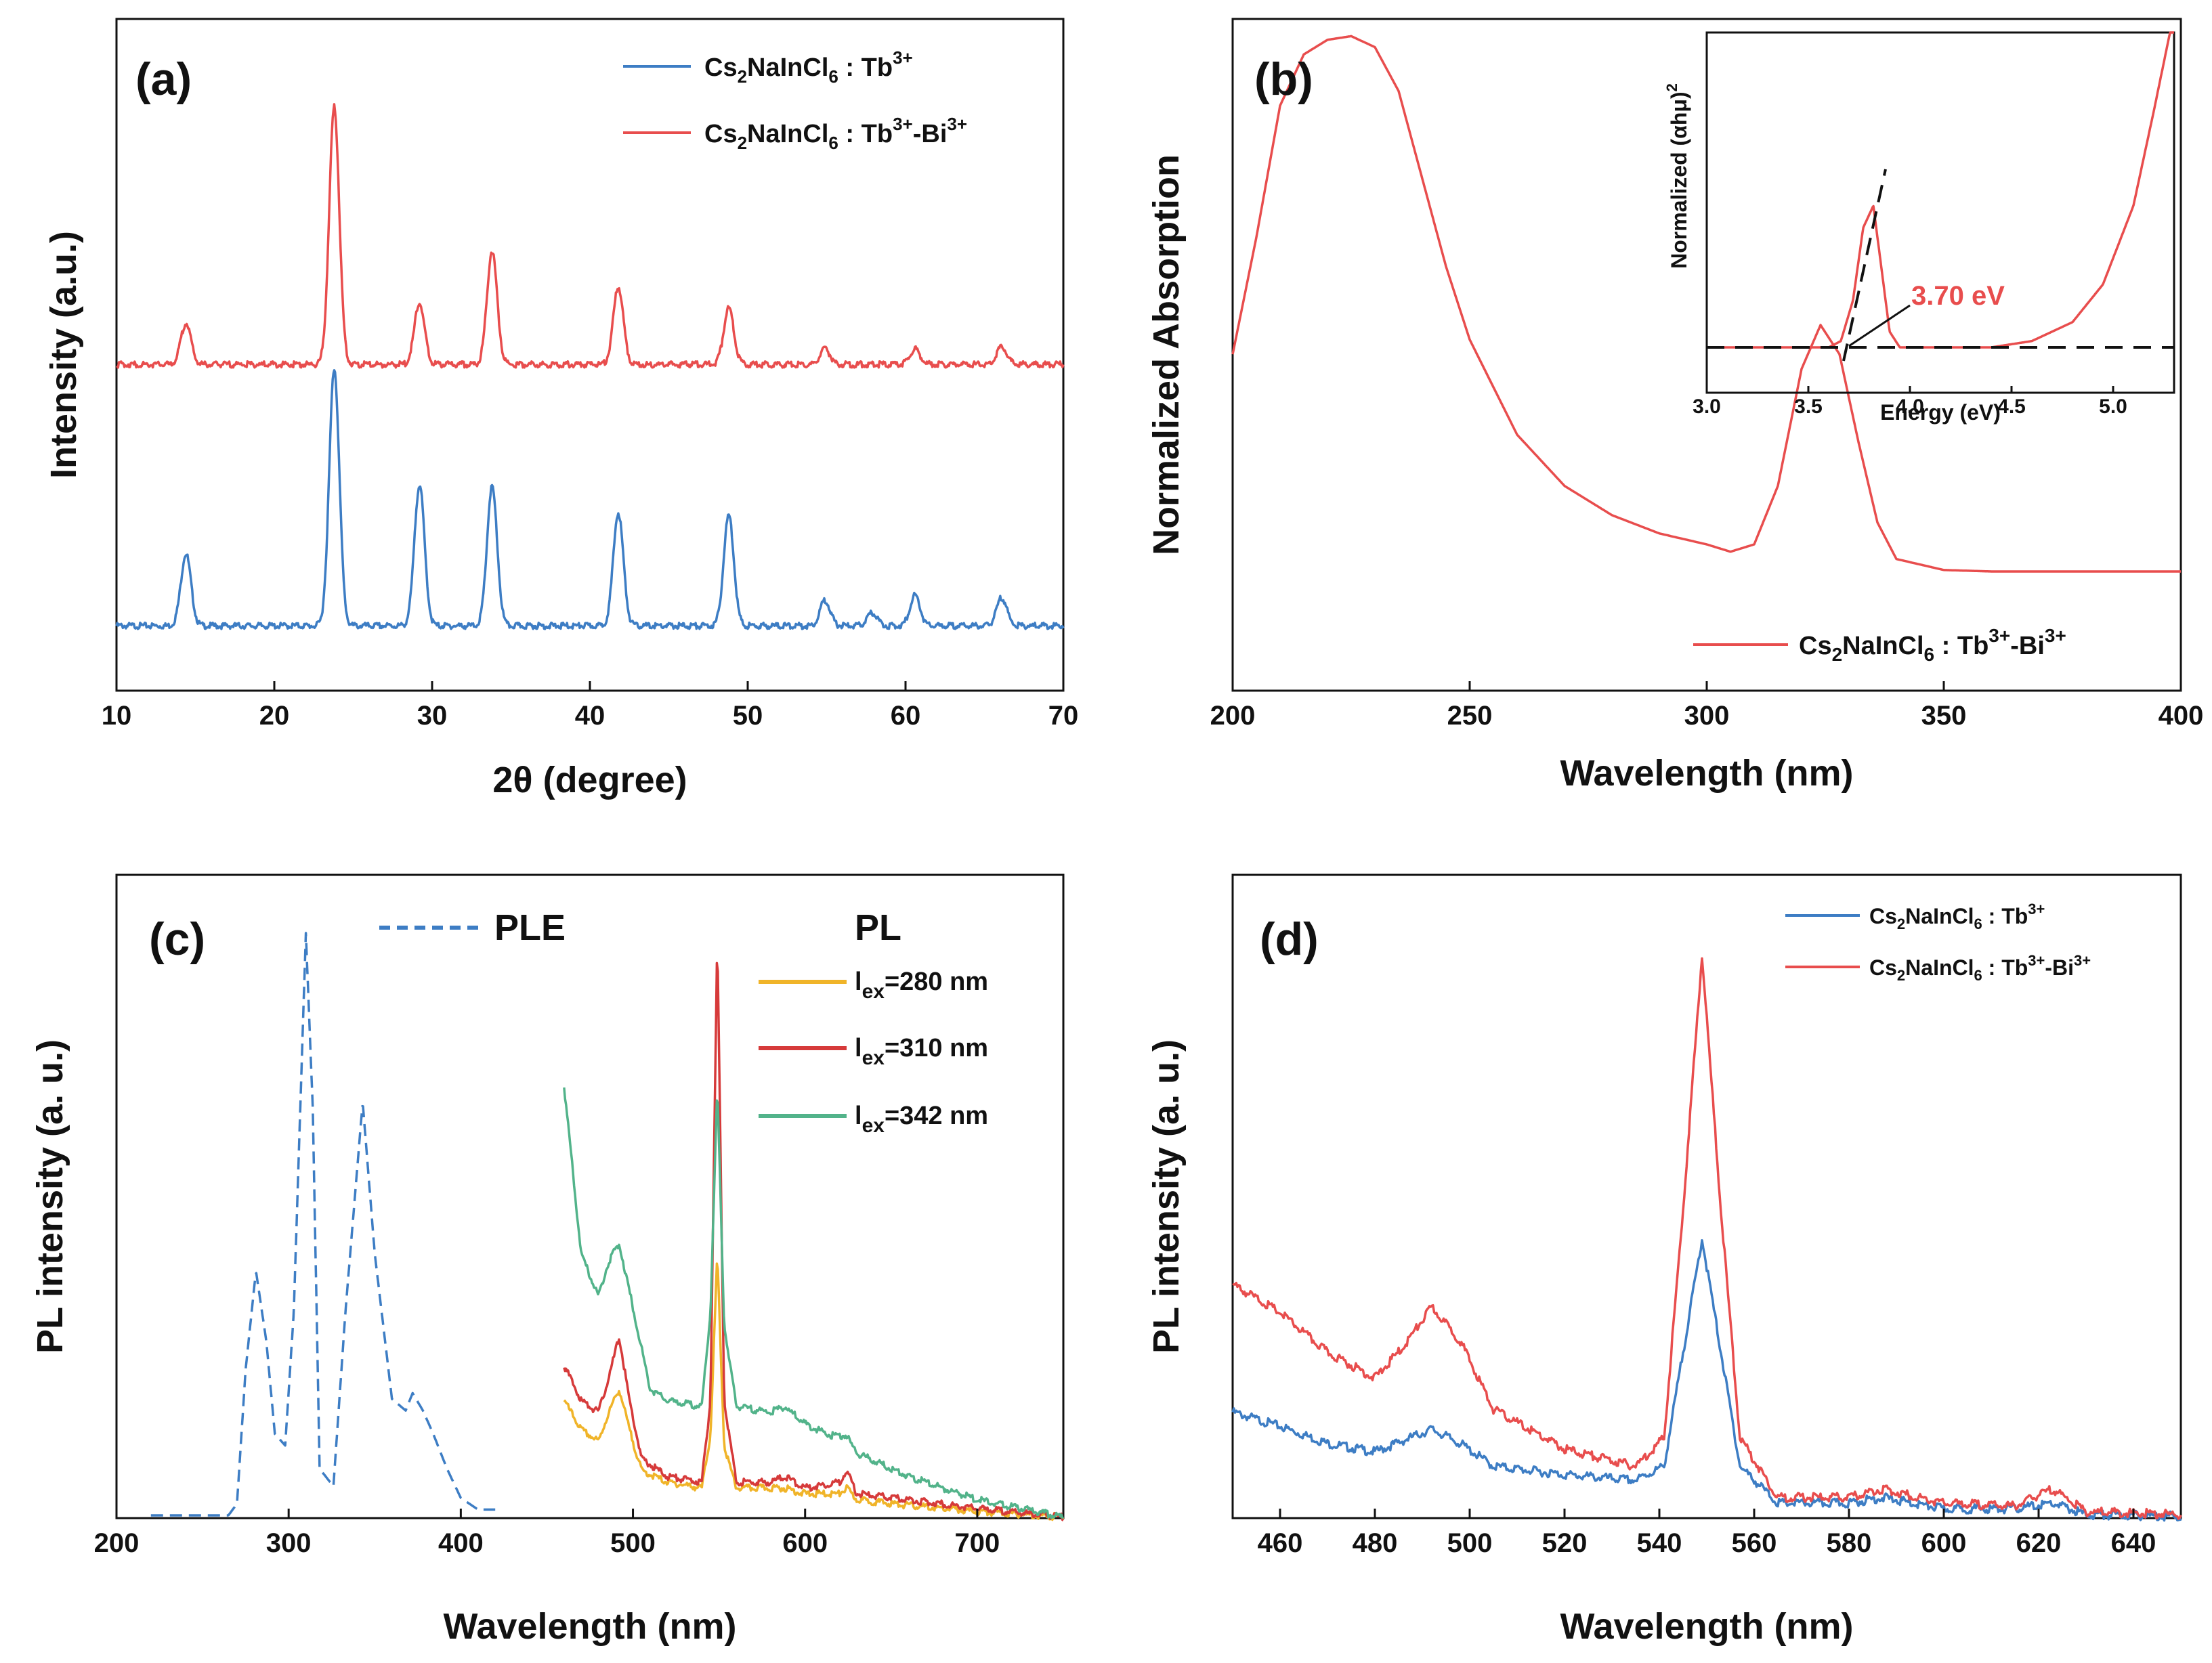  What do you see at coordinates (1957, 916) in the screenshot?
I see `legend-label-d-tb: Cs2NaInCl6 : Tb3+` at bounding box center [1957, 916].